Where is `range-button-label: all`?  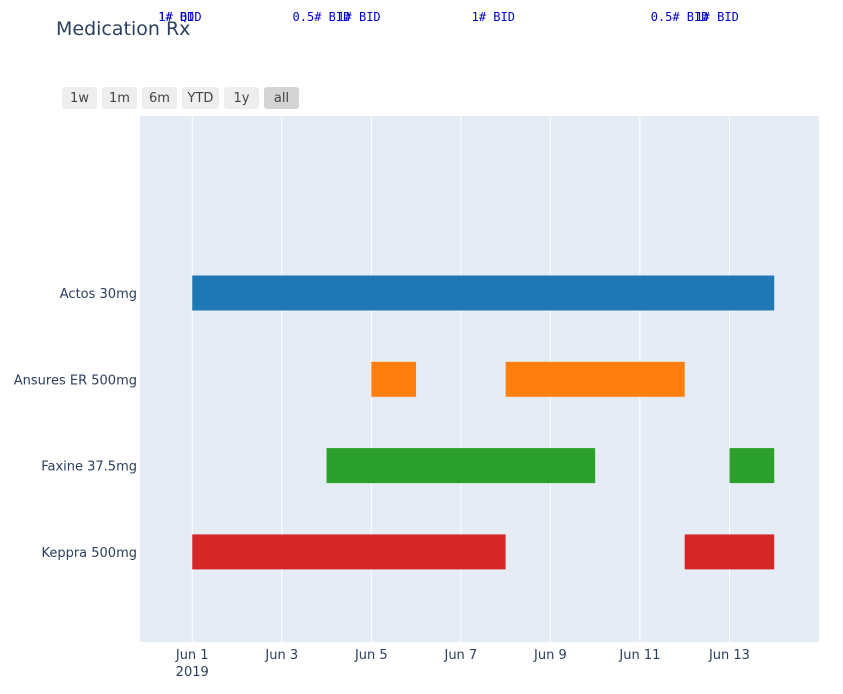
range-button-label: all is located at coordinates (281, 98).